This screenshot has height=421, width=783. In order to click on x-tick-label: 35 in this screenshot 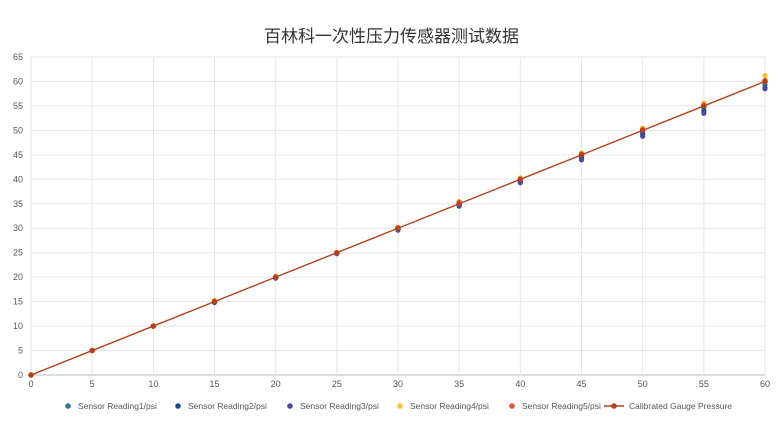, I will do `click(459, 384)`.